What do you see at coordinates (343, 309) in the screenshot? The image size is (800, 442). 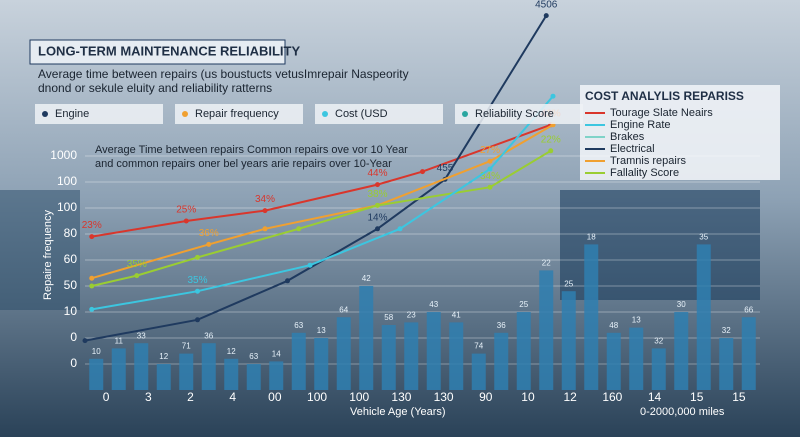 I see `bar-annotation: 64` at bounding box center [343, 309].